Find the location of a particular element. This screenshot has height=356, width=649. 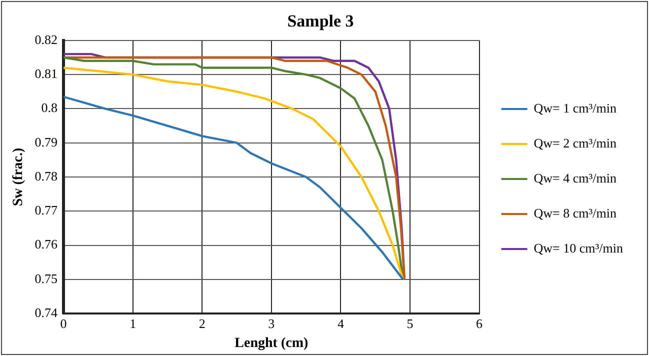

y-tick-label: 0.81 is located at coordinates (46, 73).